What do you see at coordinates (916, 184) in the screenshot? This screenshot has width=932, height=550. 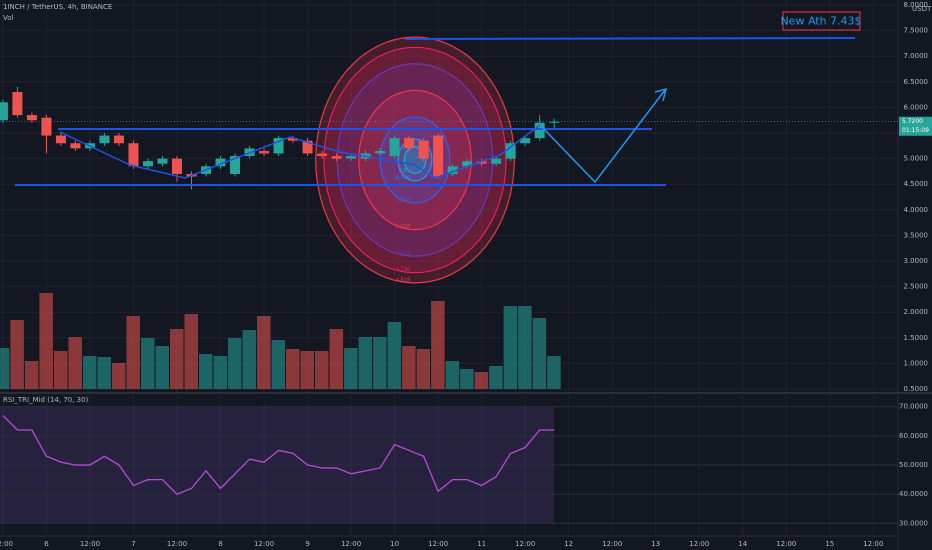 I see `y-tick-label: 4.5000` at bounding box center [916, 184].